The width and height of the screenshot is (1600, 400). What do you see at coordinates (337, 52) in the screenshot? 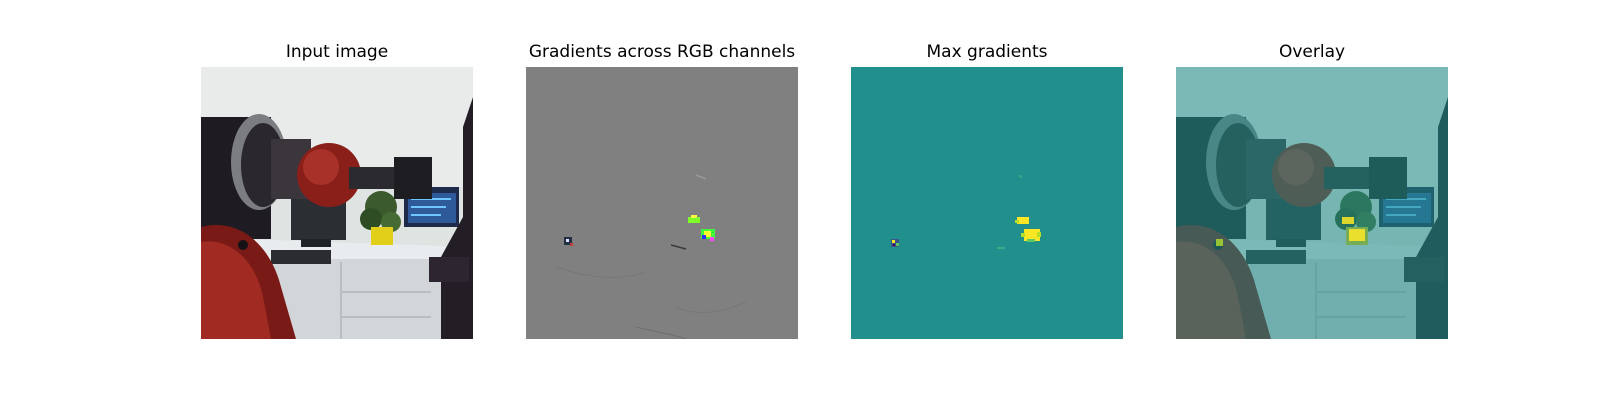
I see `panel-title: Input image` at bounding box center [337, 52].